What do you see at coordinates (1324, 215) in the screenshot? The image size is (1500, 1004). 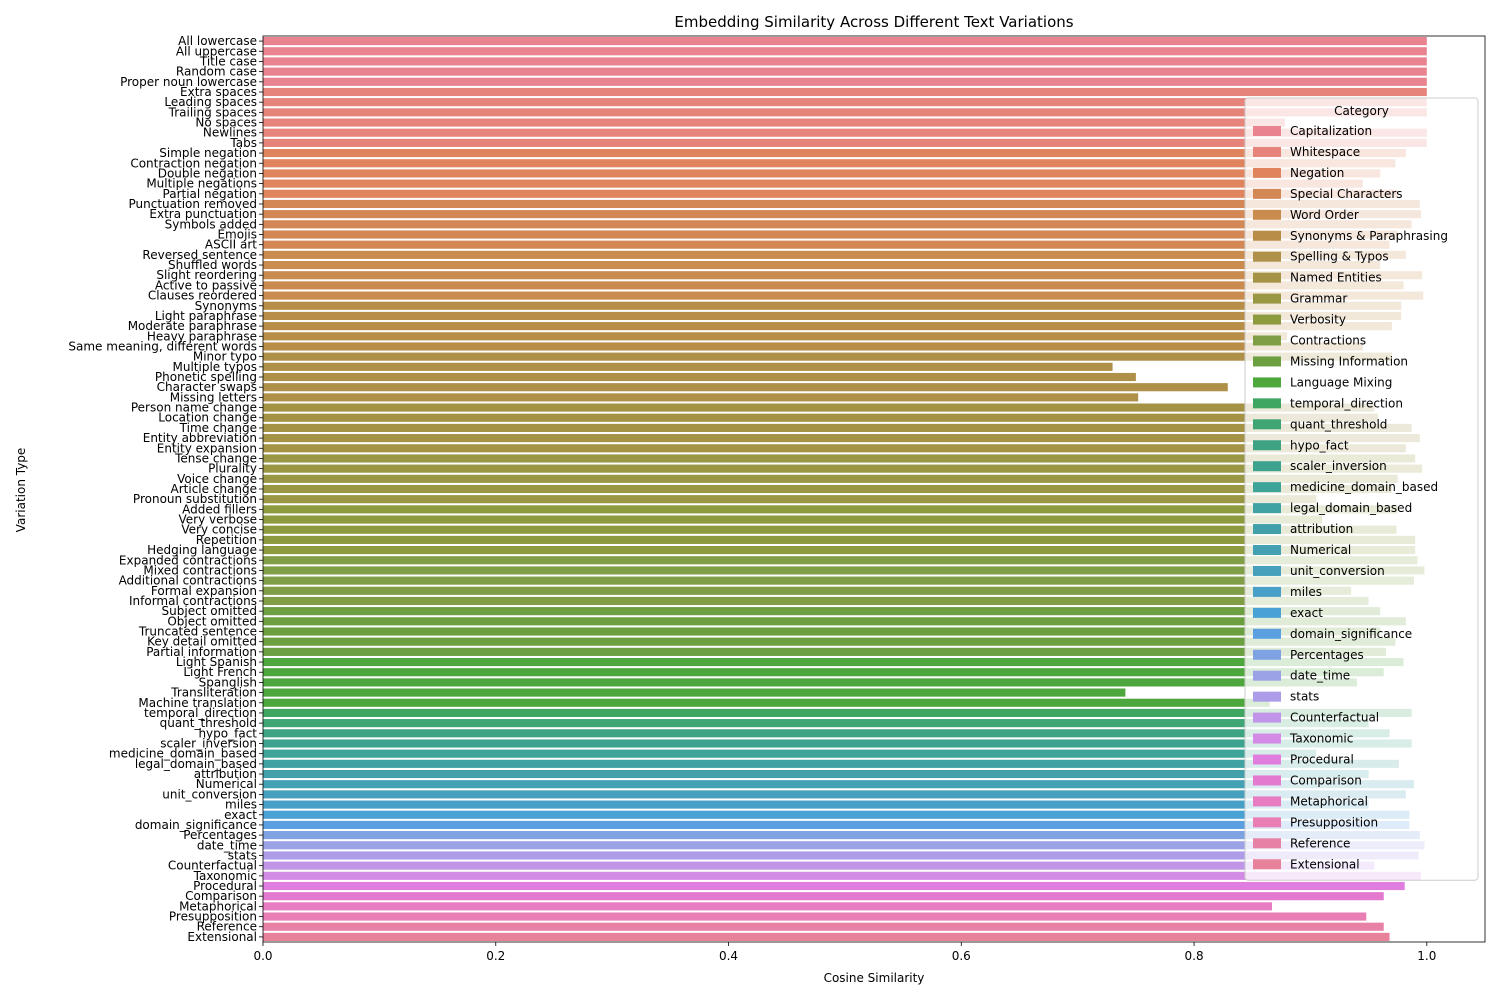 I see `legend-label: Word Order` at bounding box center [1324, 215].